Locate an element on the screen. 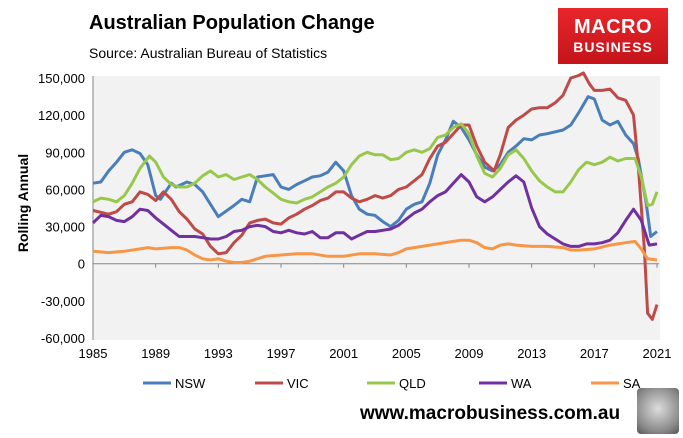  x-tick-label: 1997 is located at coordinates (281, 353).